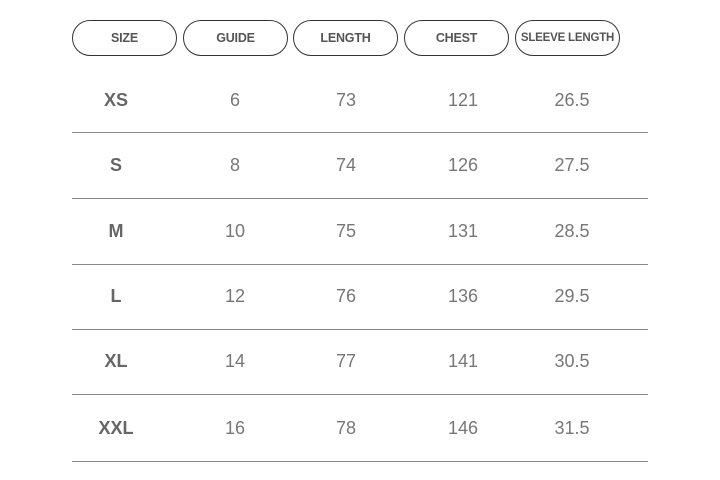  Describe the element at coordinates (463, 165) in the screenshot. I see `cell-value: 126` at that location.